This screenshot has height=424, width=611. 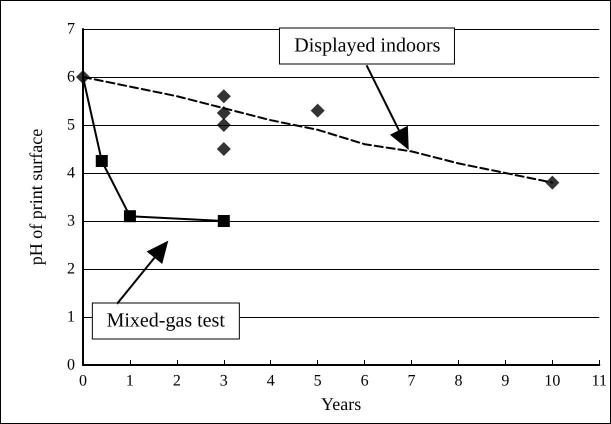 What do you see at coordinates (224, 381) in the screenshot?
I see `x-tick-label: 3` at bounding box center [224, 381].